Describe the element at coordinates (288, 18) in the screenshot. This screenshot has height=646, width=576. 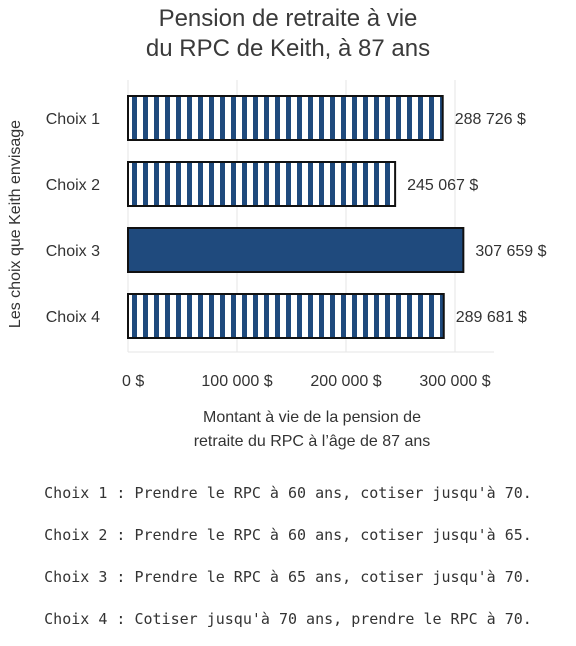
I see `chart-title-line-1: Pension de retraite à vie` at that location.